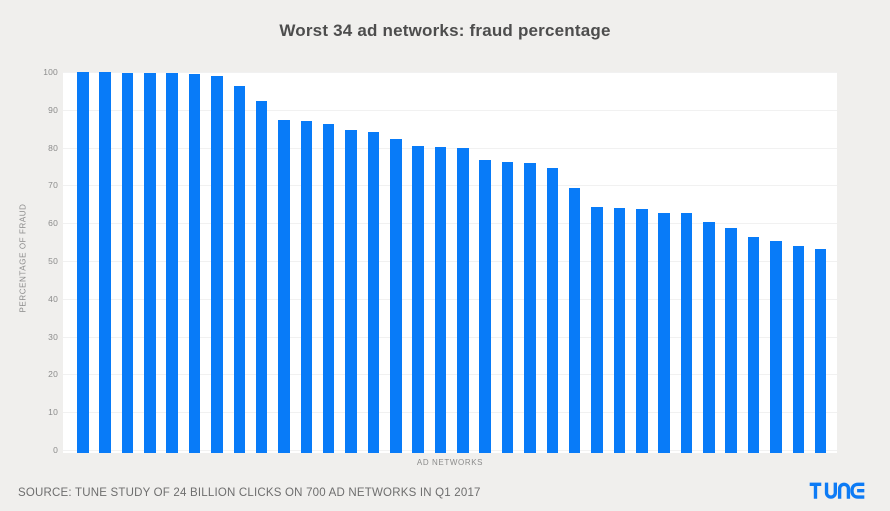 The height and width of the screenshot is (511, 890). I want to click on y-tick-label: 70, so click(53, 185).